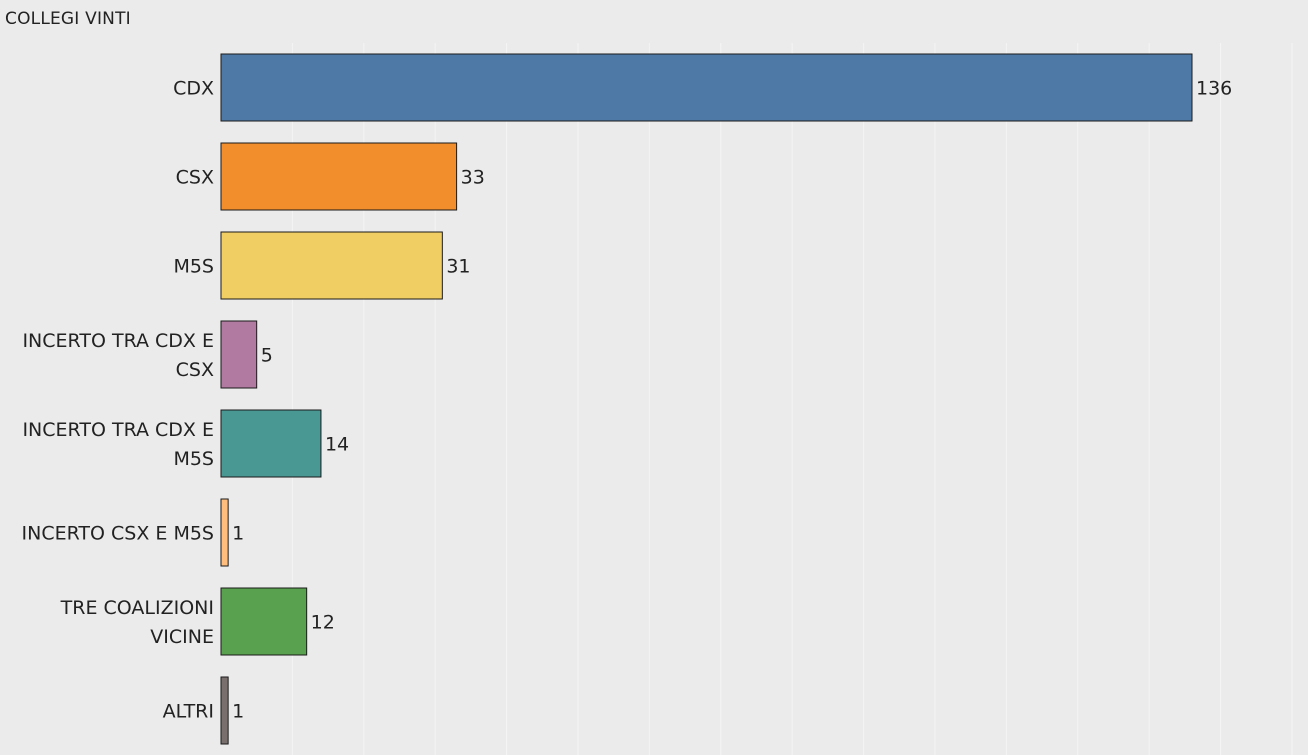 The width and height of the screenshot is (1308, 755). What do you see at coordinates (473, 178) in the screenshot?
I see `data-label: 33` at bounding box center [473, 178].